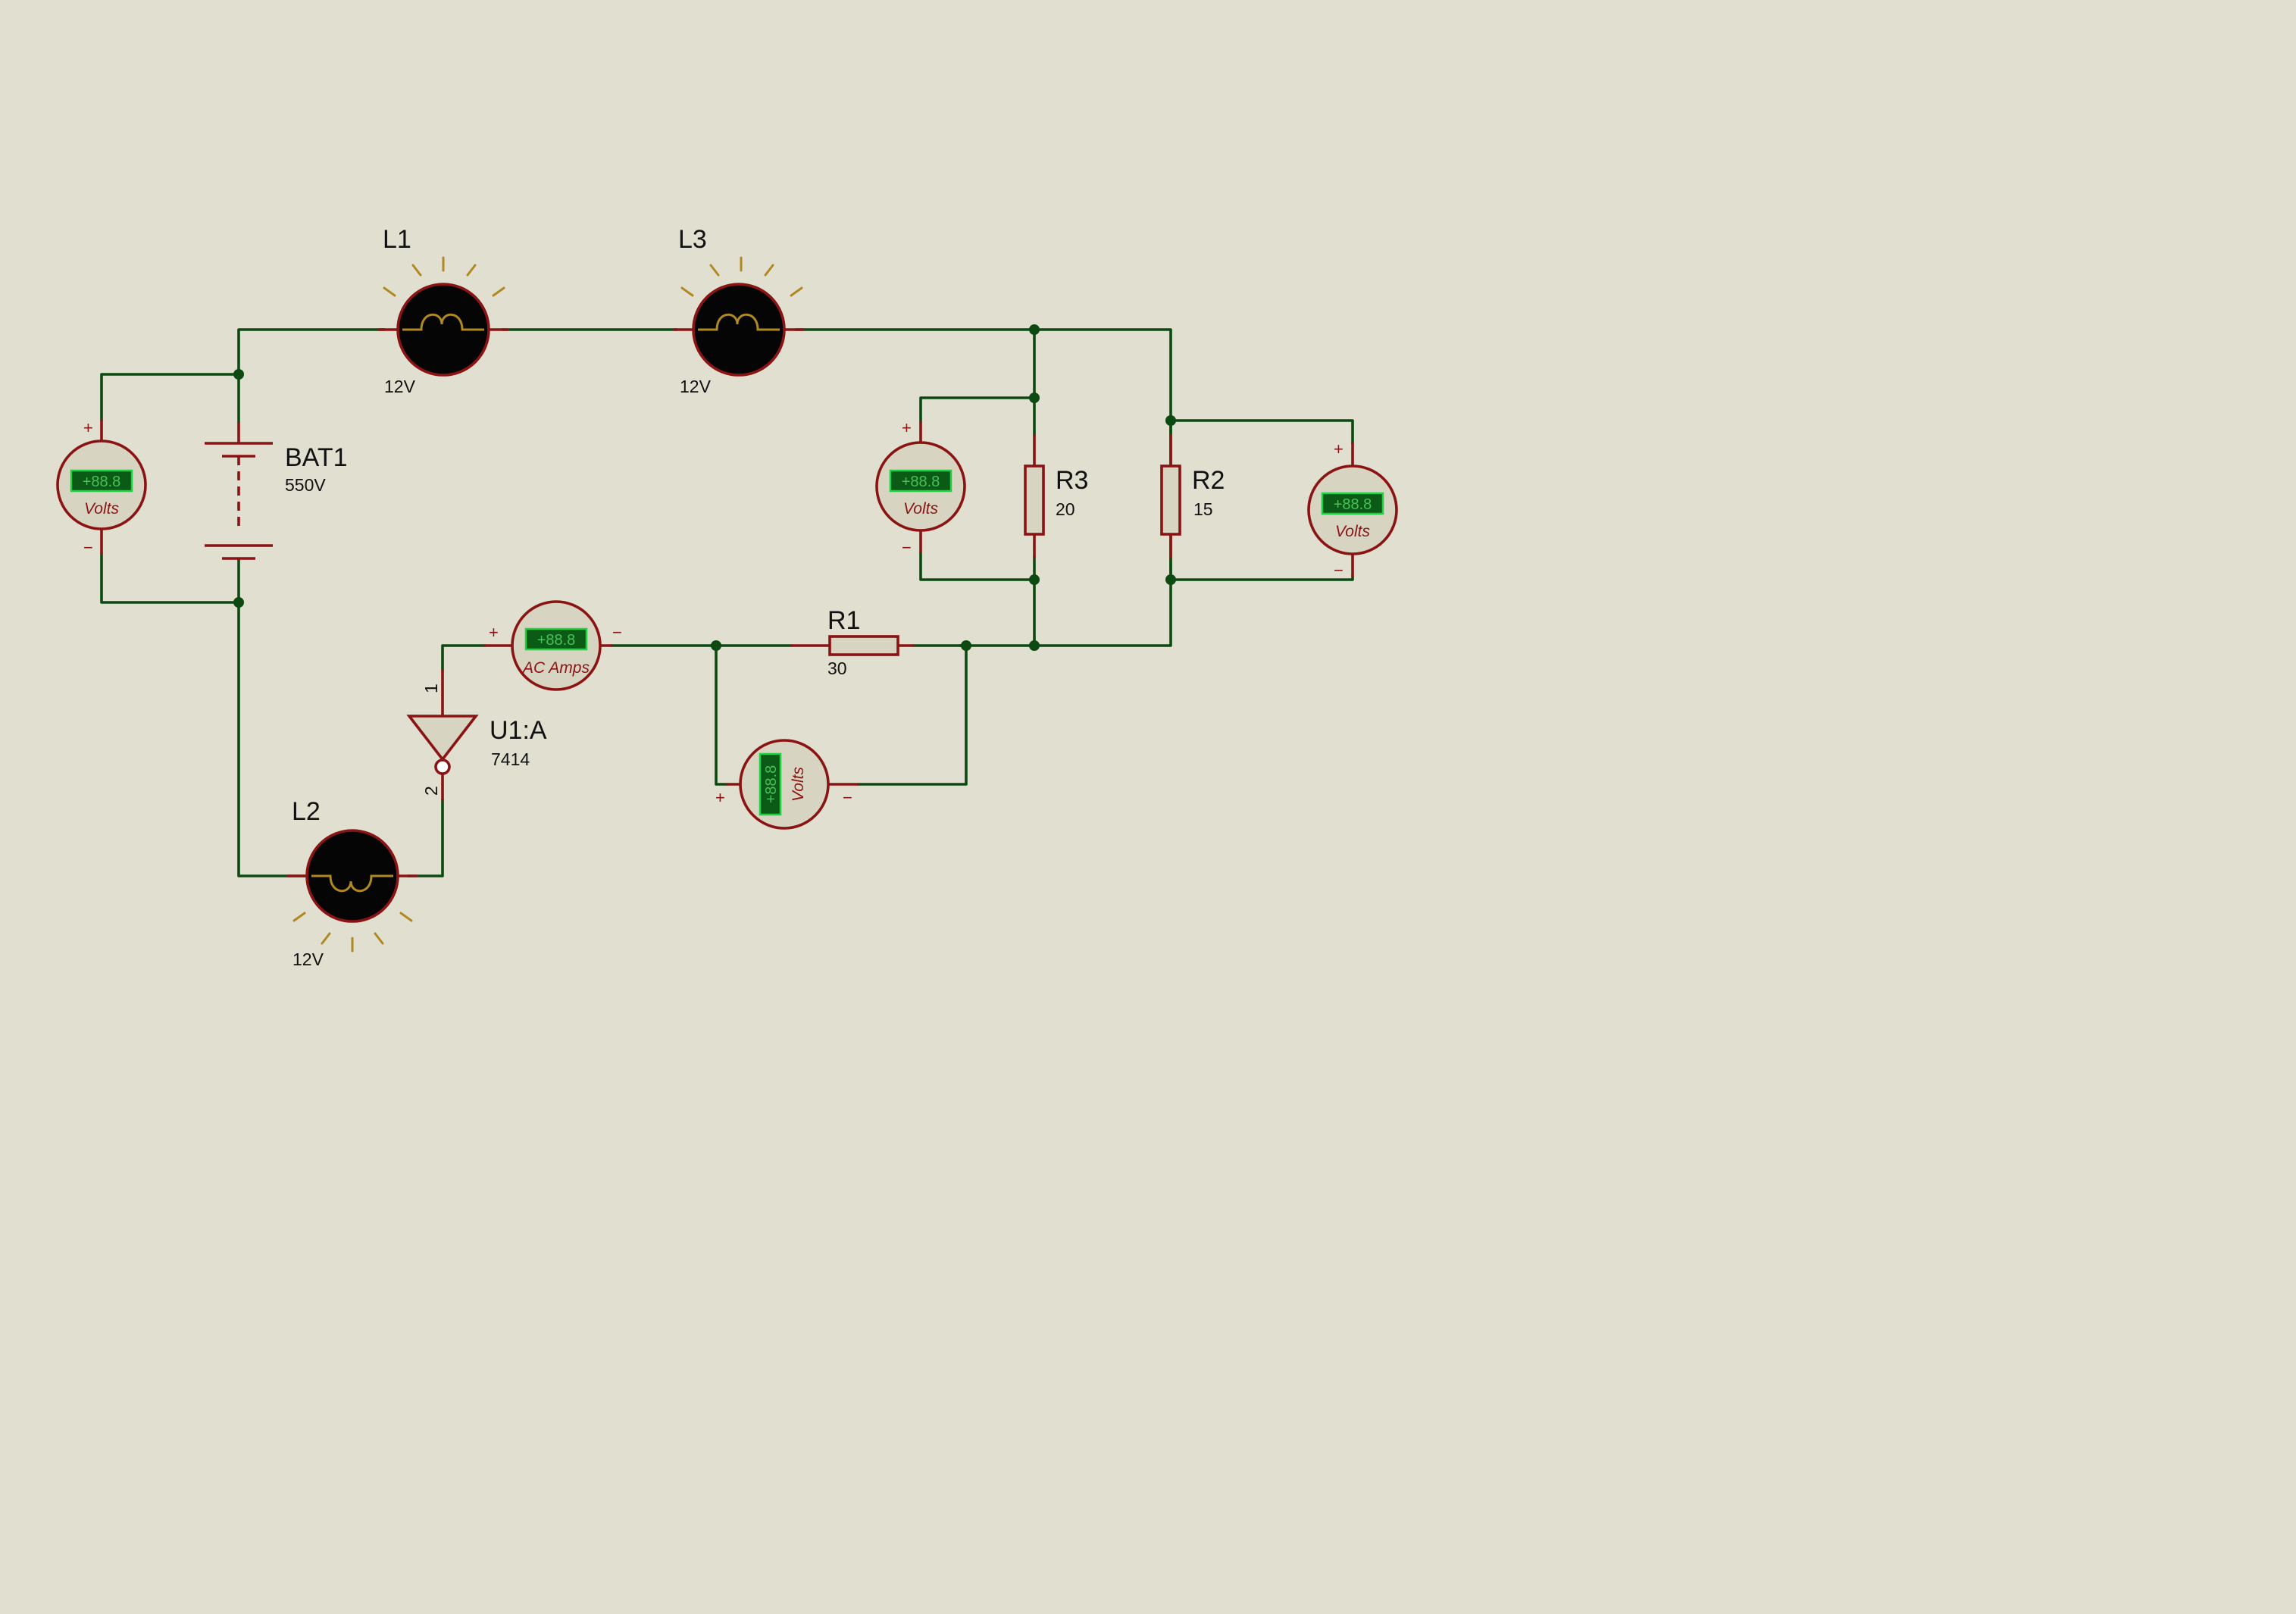 The width and height of the screenshot is (2296, 1614). I want to click on vm-r1-minus: −, so click(848, 797).